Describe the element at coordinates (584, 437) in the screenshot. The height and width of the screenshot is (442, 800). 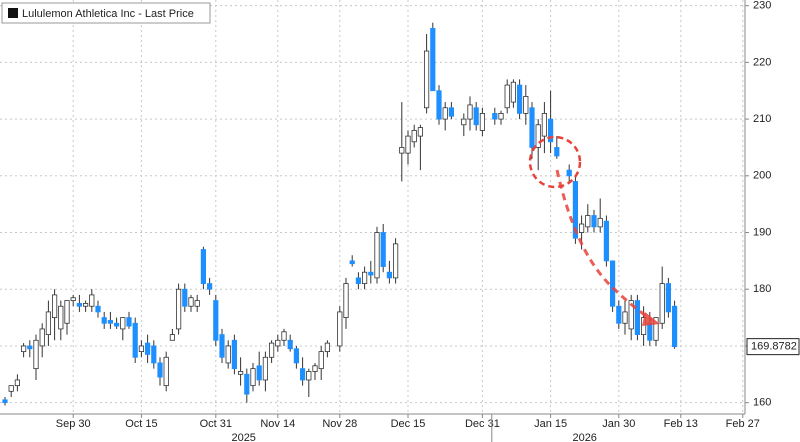
I see `year-label: 2026` at that location.